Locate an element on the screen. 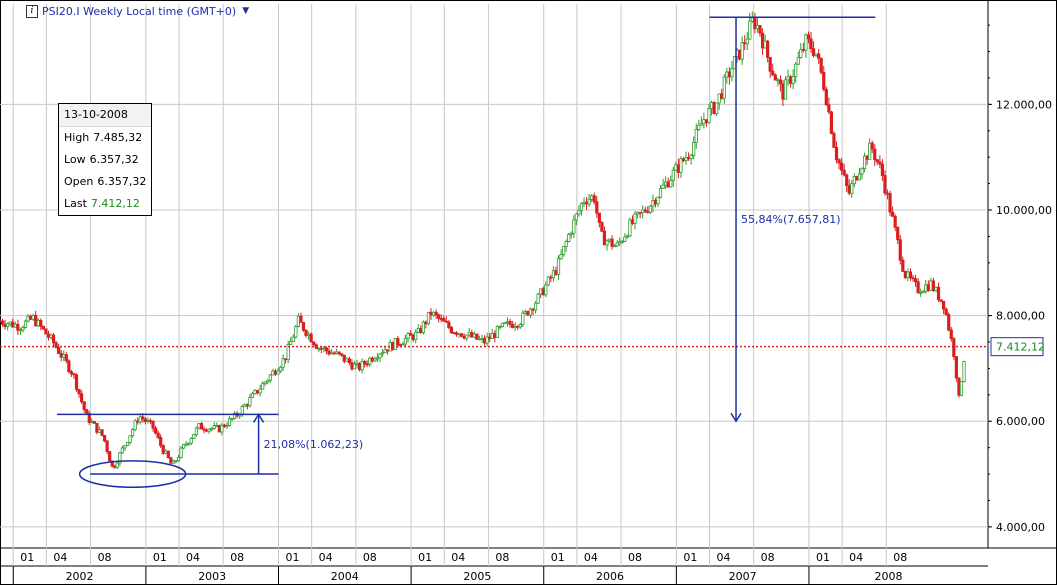 The height and width of the screenshot is (585, 1057). chevron-down-icon: ▼ is located at coordinates (246, 11).